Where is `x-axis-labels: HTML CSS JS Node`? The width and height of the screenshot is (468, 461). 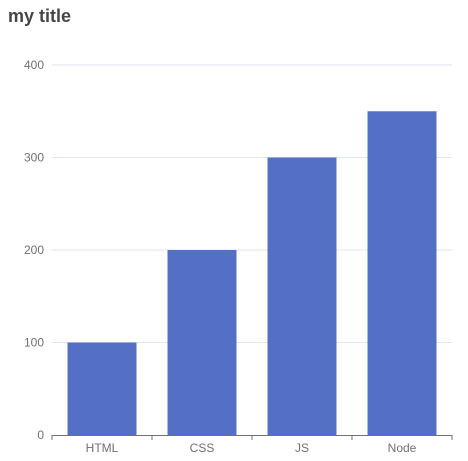
x-axis-labels: HTML CSS JS Node is located at coordinates (251, 448).